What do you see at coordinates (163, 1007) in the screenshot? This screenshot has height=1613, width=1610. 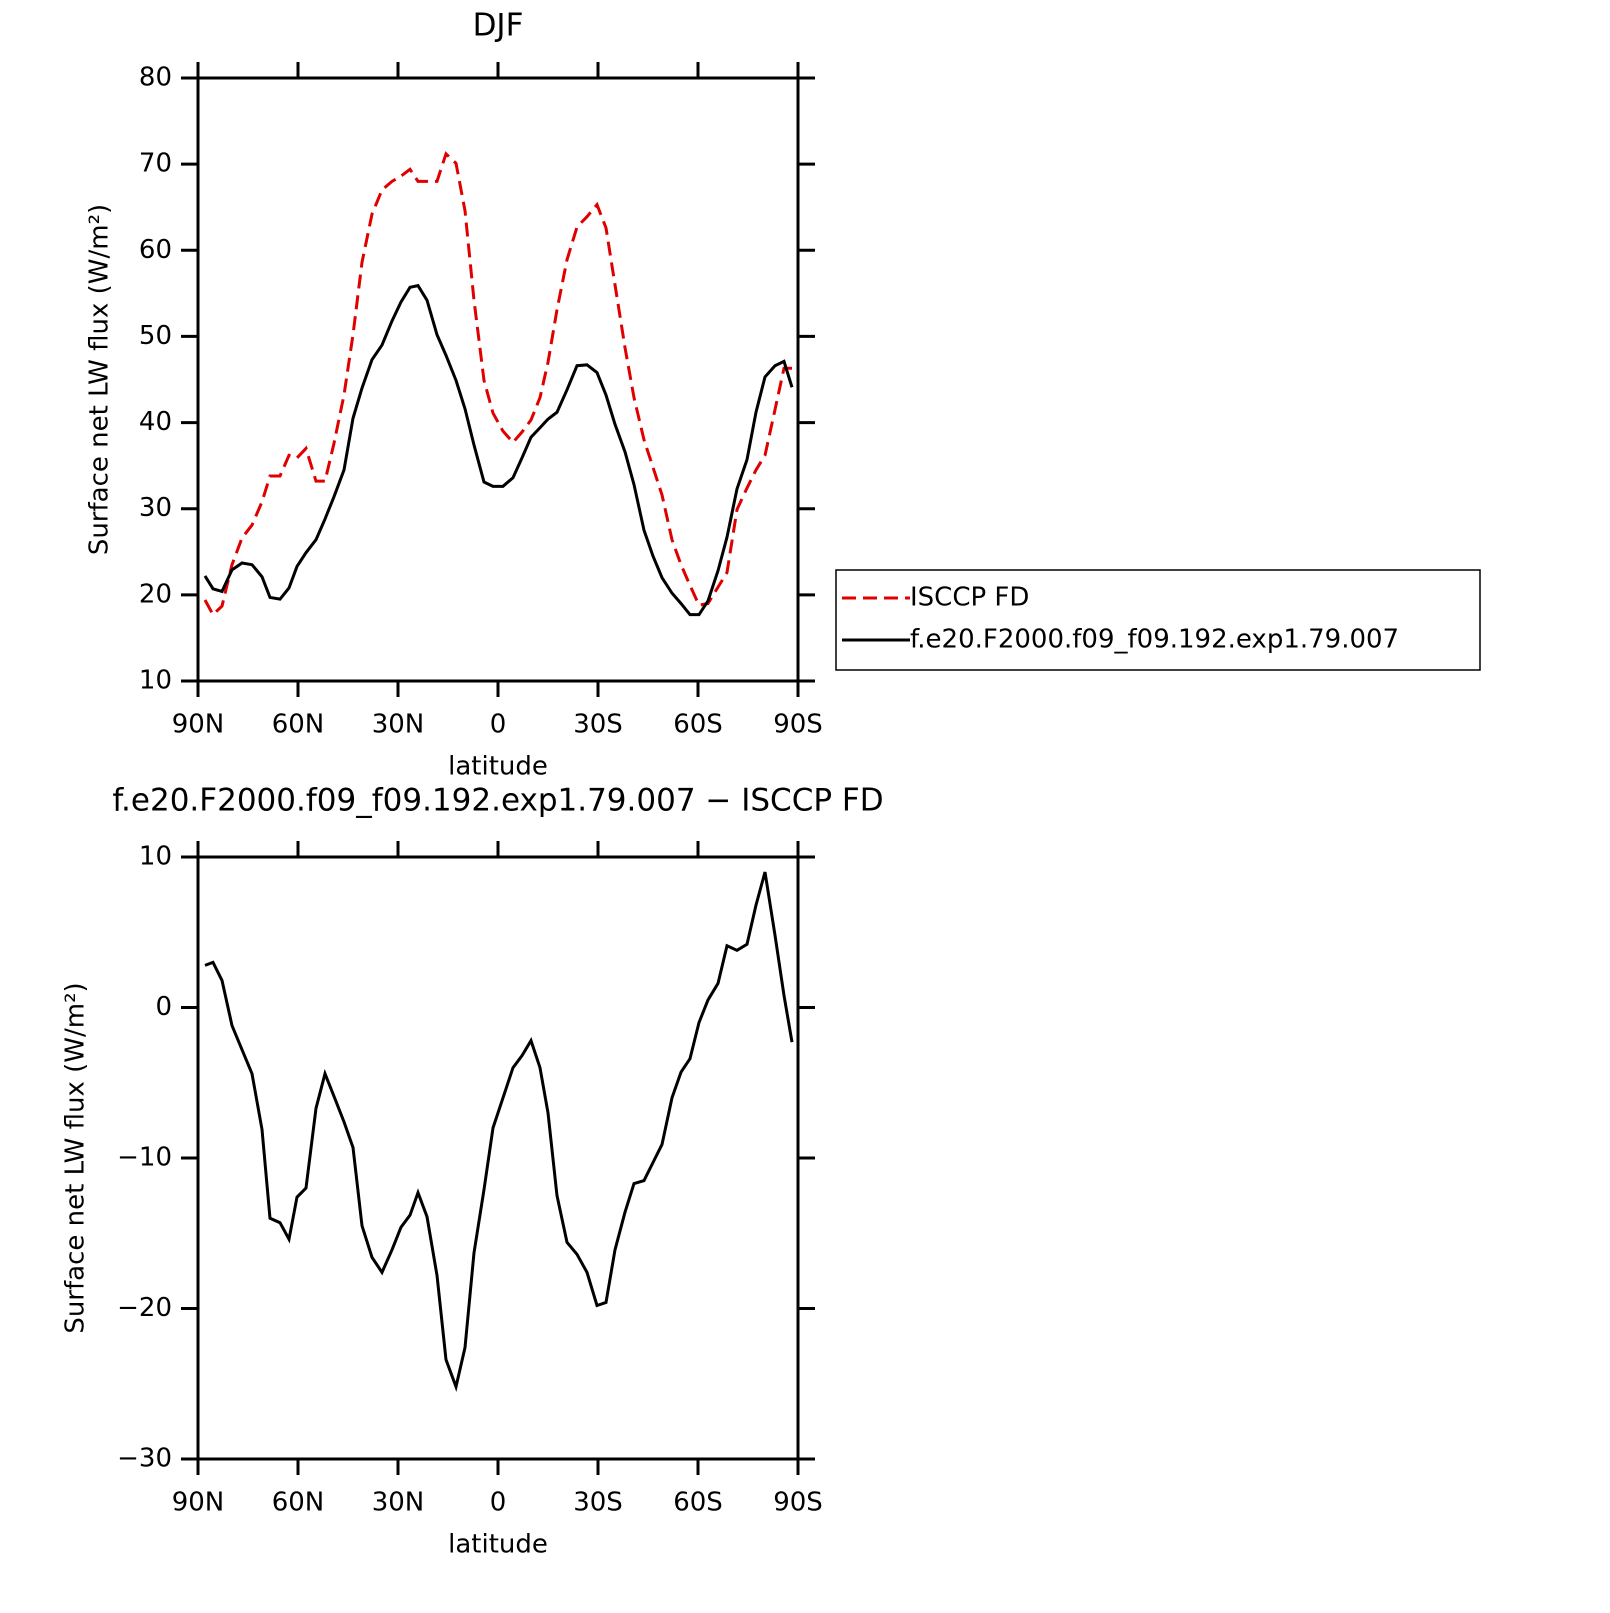 I see `y-tick-label: 0` at bounding box center [163, 1007].